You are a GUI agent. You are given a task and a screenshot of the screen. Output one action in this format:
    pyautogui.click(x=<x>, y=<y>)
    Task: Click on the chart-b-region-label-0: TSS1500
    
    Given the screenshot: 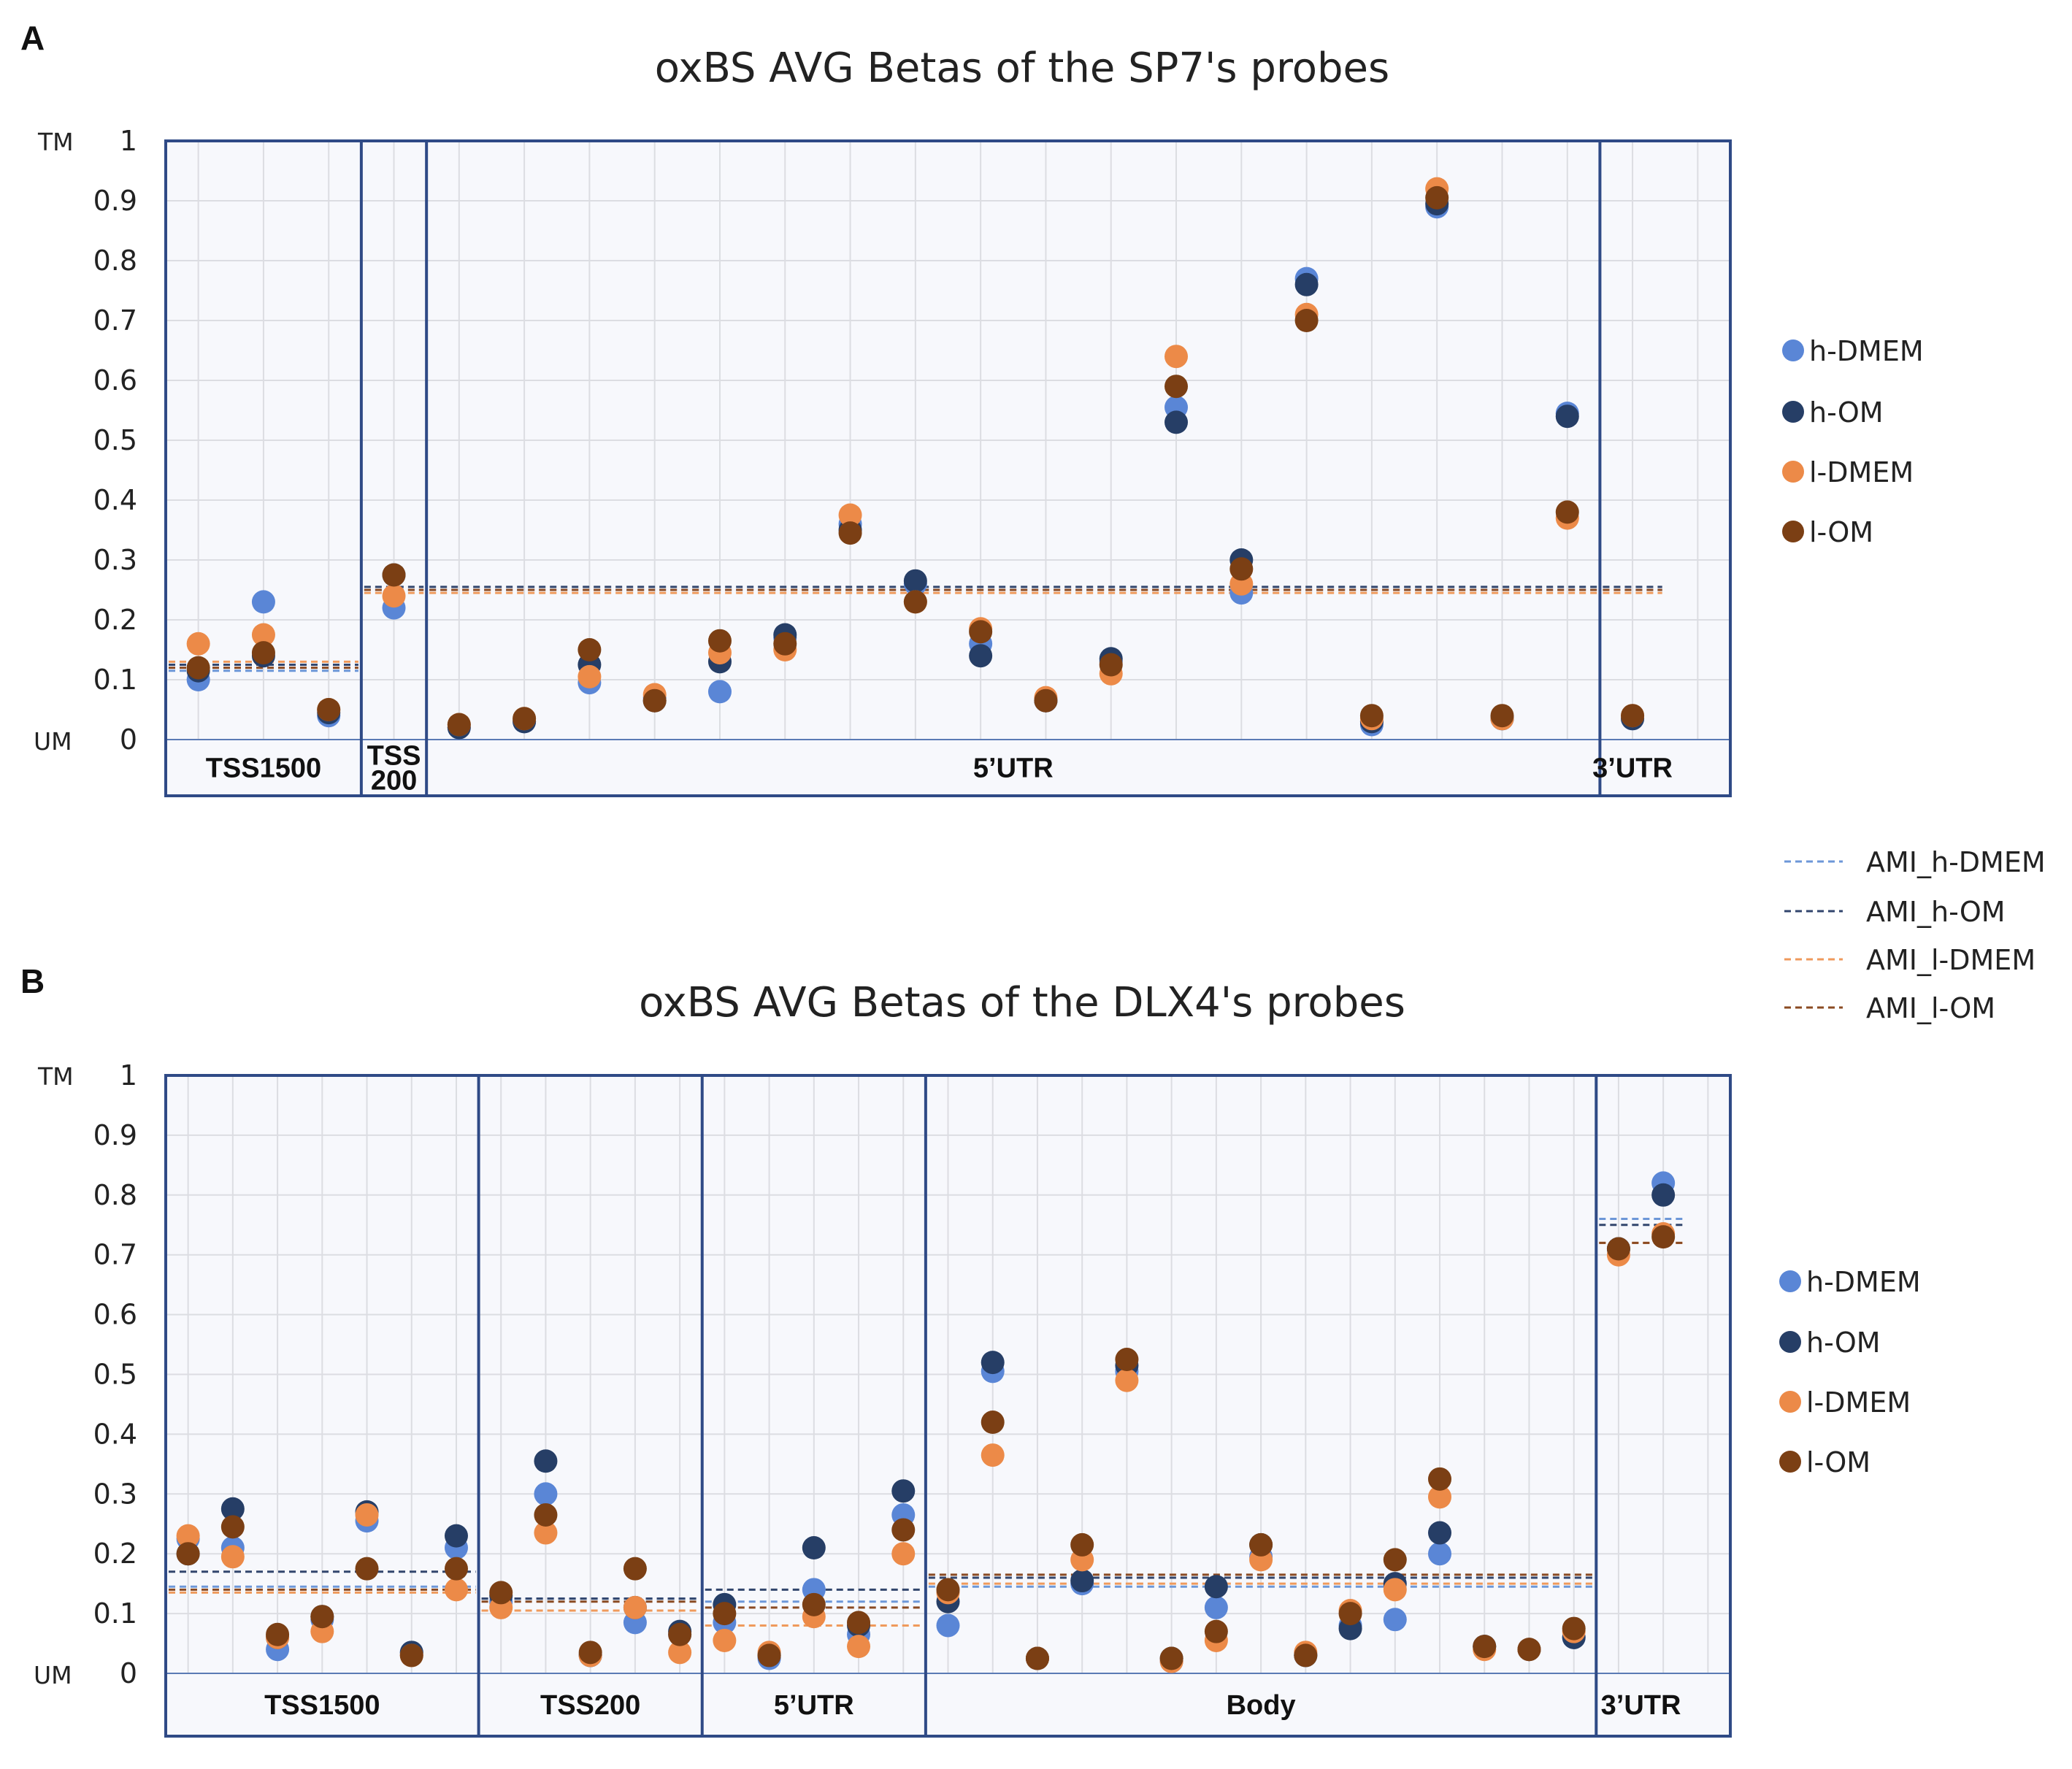 What is the action you would take?
    pyautogui.click(x=322, y=1705)
    